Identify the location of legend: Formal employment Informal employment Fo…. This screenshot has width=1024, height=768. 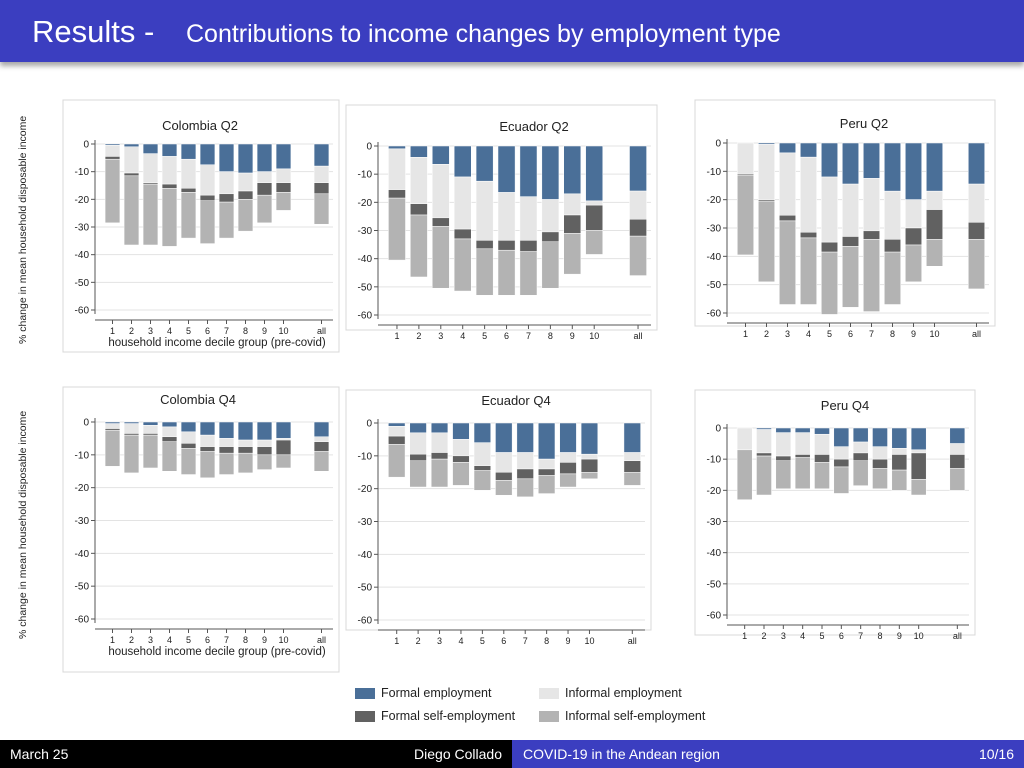
(542, 707).